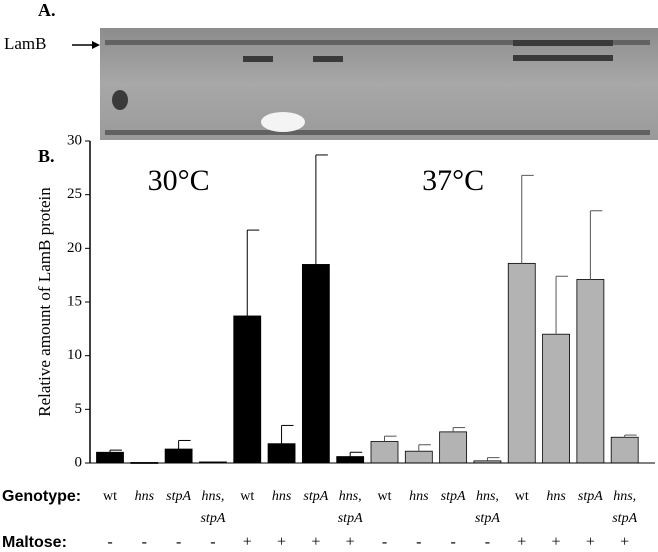 The image size is (658, 552). I want to click on y-tick-label: 10, so click(74, 355).